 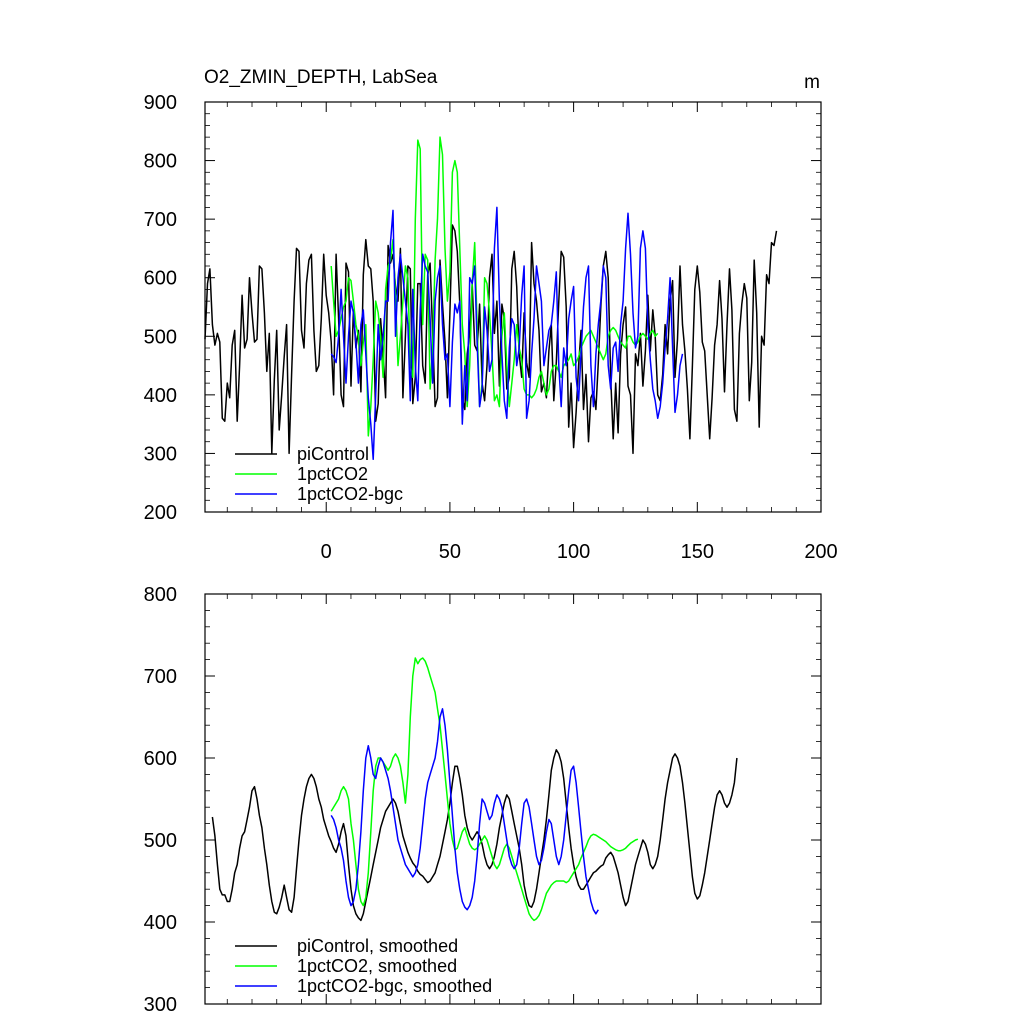 What do you see at coordinates (697, 552) in the screenshot?
I see `x-tick-label: 150` at bounding box center [697, 552].